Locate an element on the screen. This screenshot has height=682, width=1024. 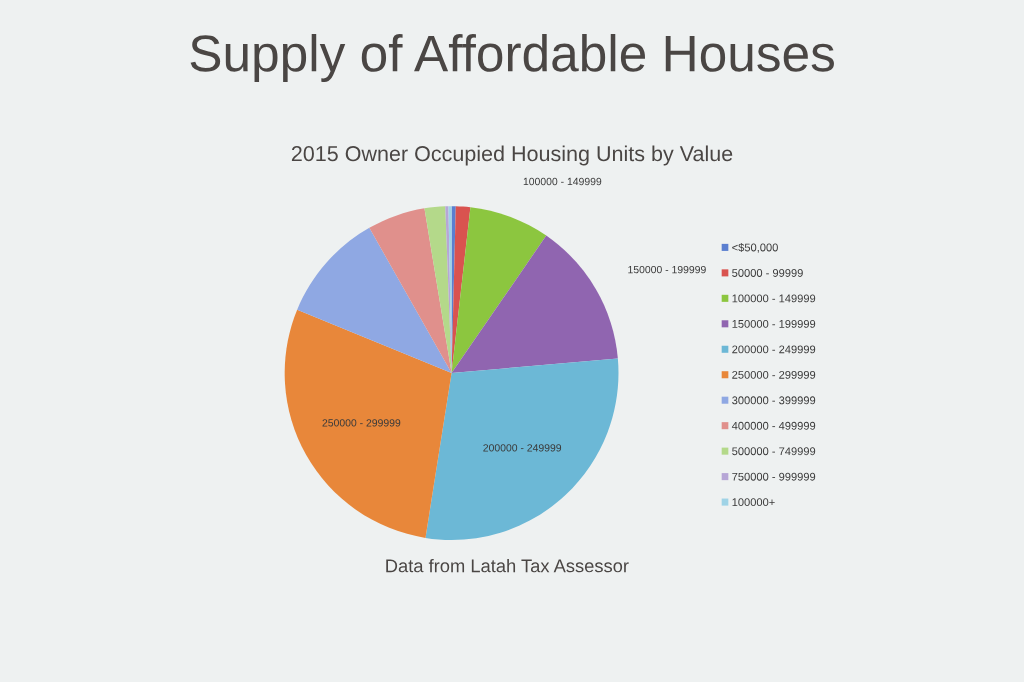
text: 200000 - 249999 is located at coordinates (522, 448).